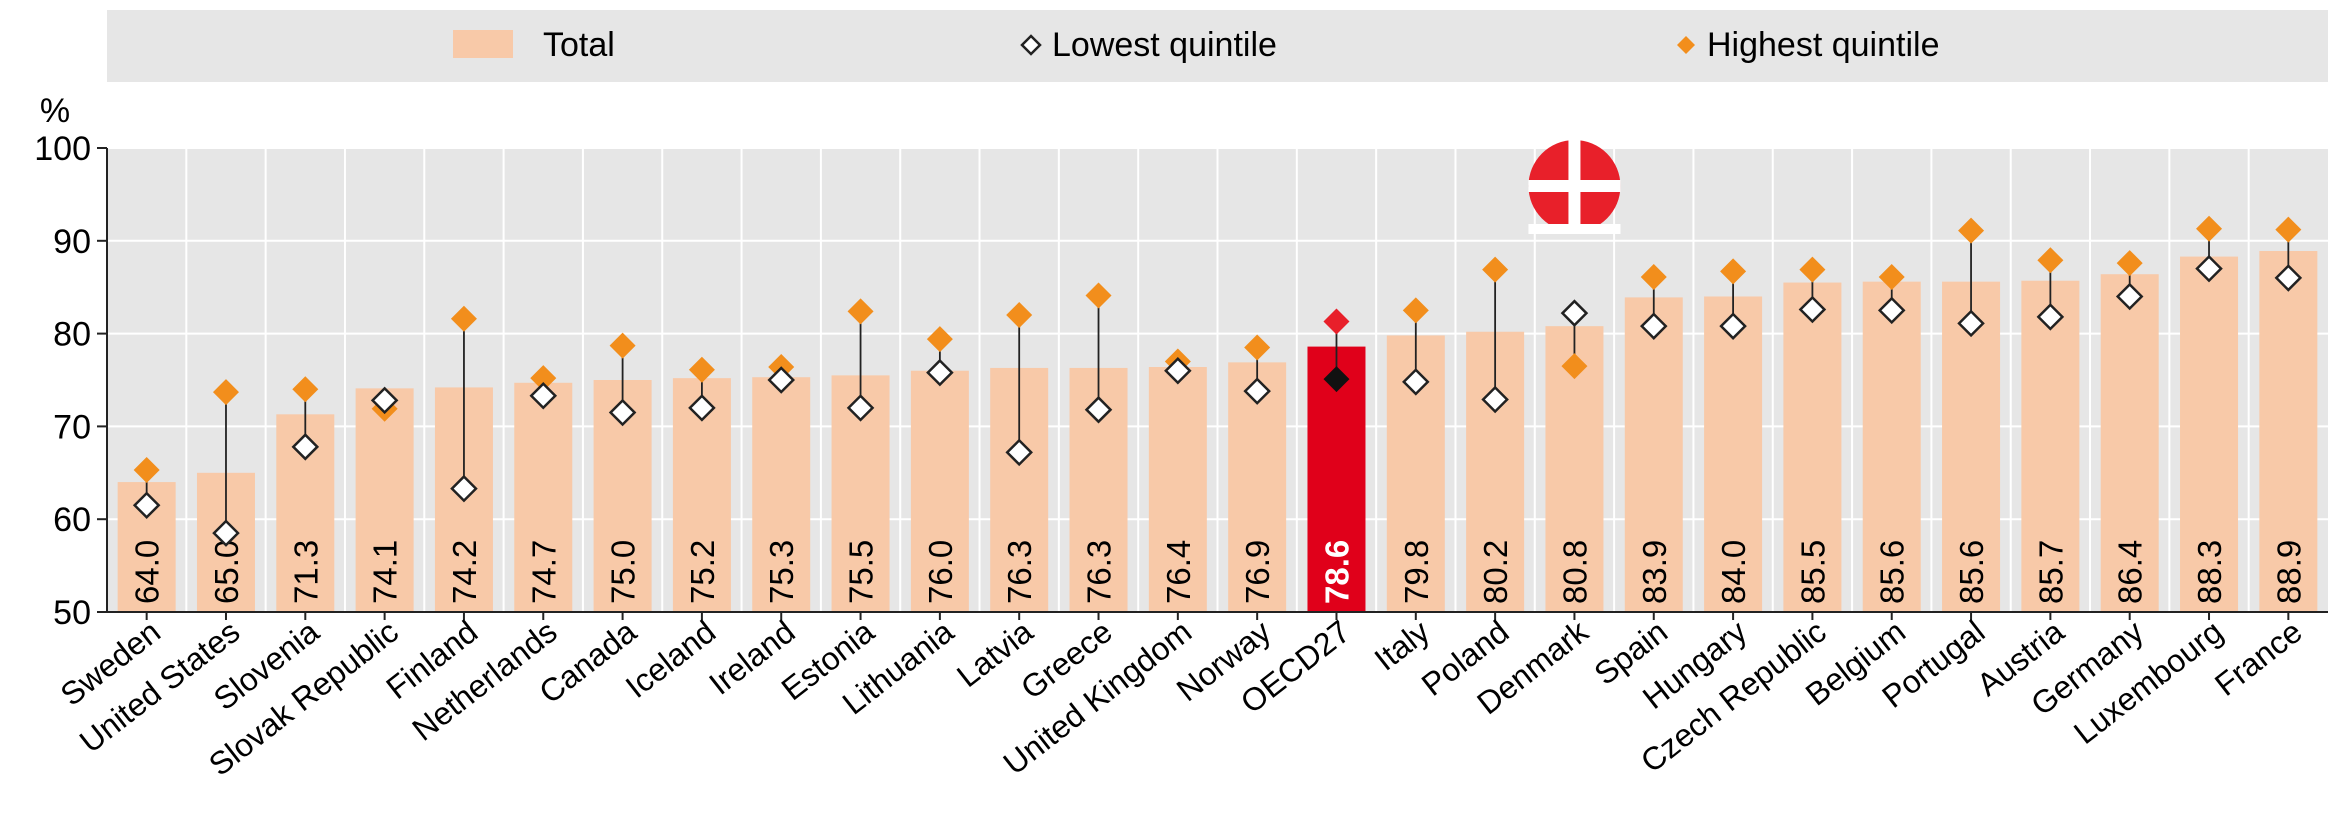 The image size is (2328, 815). I want to click on bar-france, so click(2288, 431).